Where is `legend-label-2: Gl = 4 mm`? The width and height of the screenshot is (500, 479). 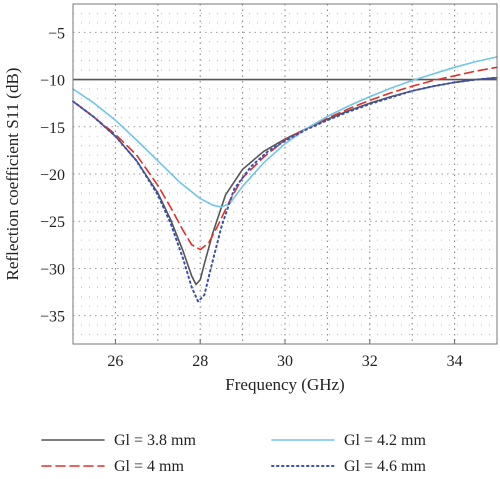 legend-label-2: Gl = 4 mm is located at coordinates (149, 466).